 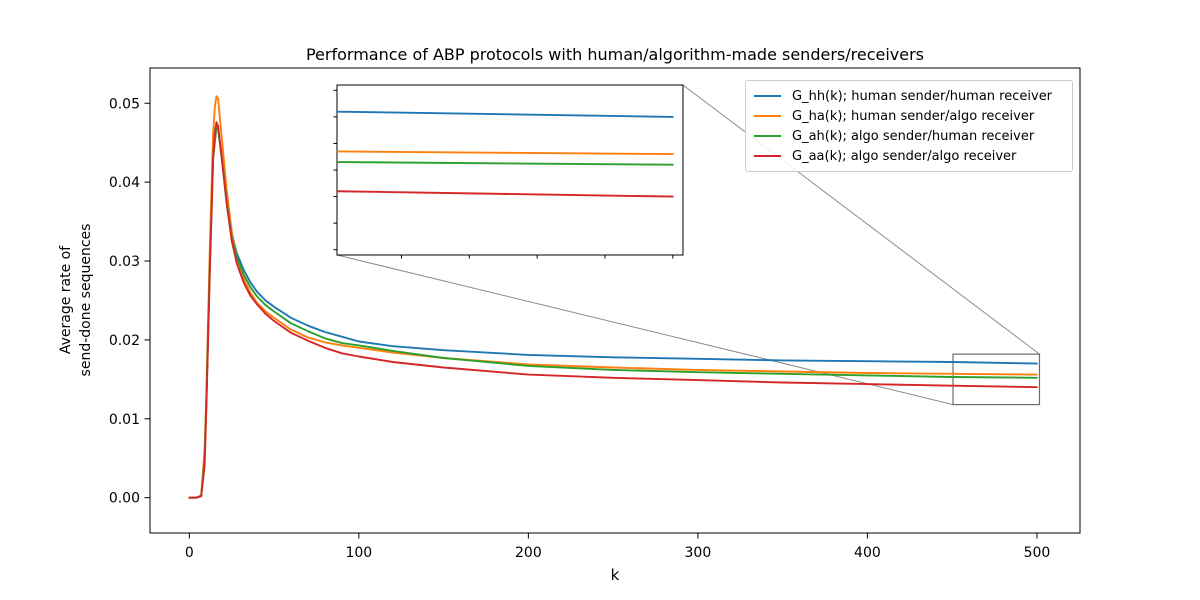 What do you see at coordinates (189, 553) in the screenshot?
I see `x-tick-label: 0` at bounding box center [189, 553].